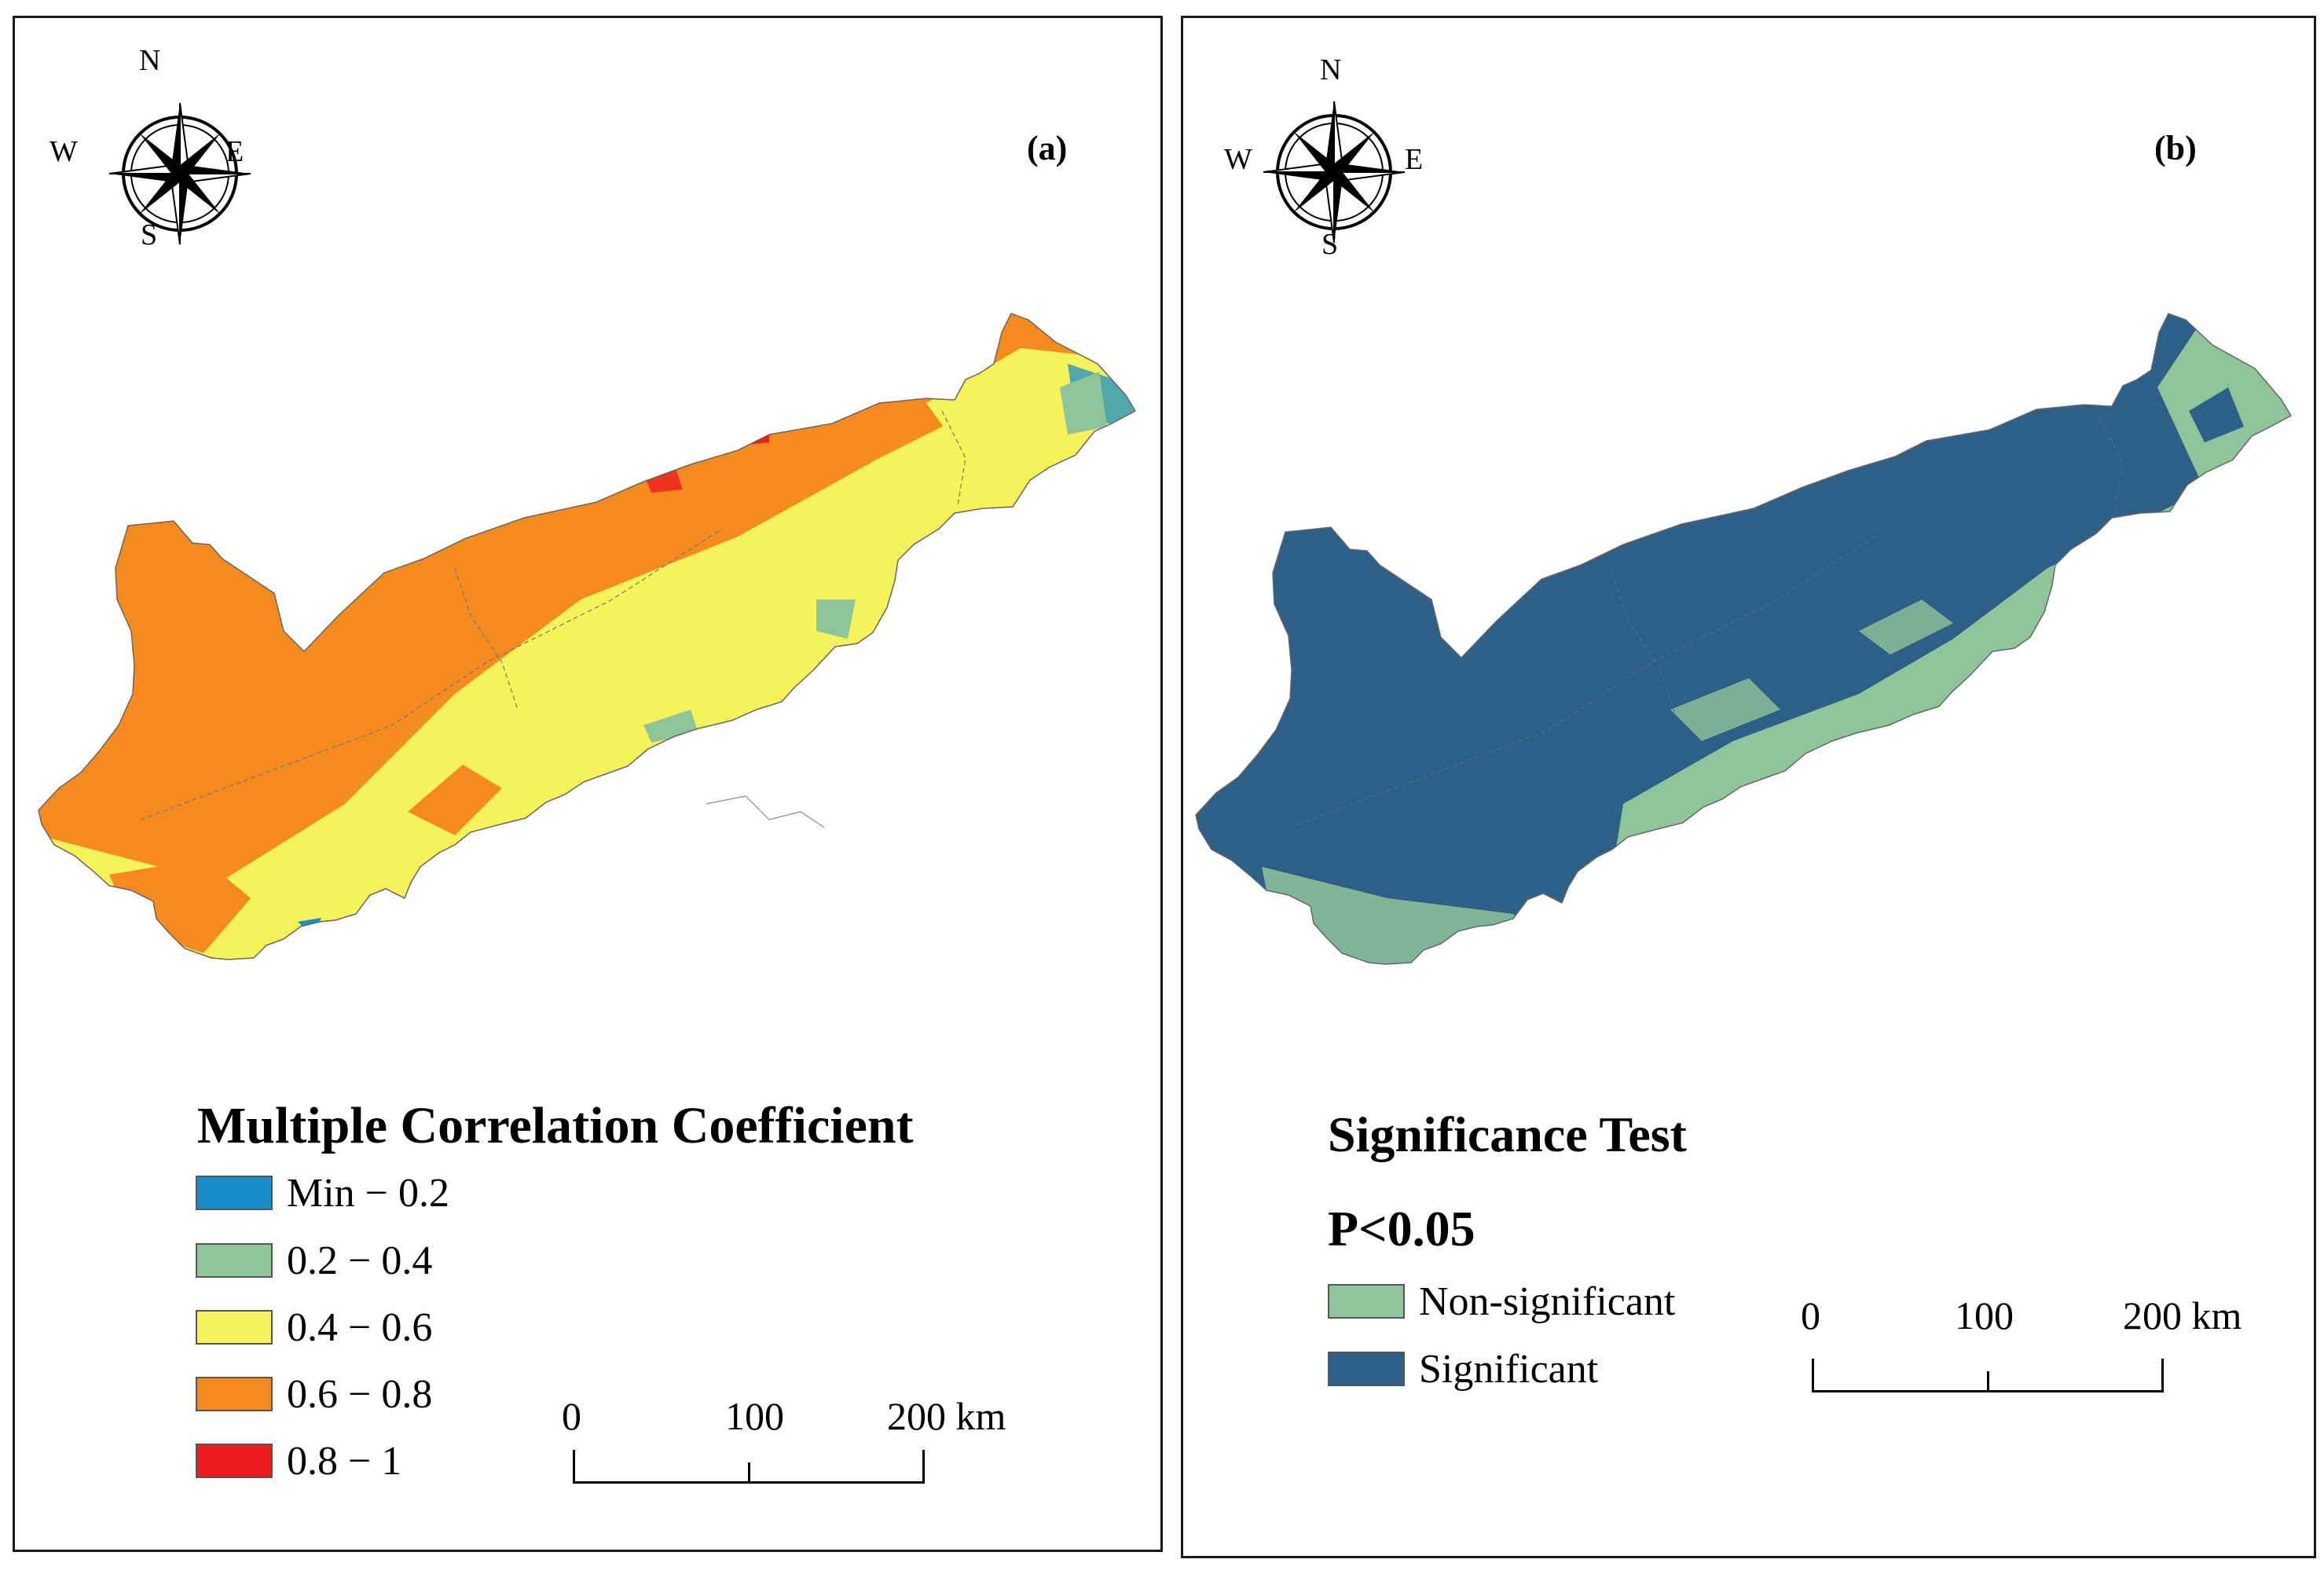 The height and width of the screenshot is (1574, 2324). What do you see at coordinates (555, 1125) in the screenshot?
I see `legend-a-title: Multiple Correlation Coefficient` at bounding box center [555, 1125].